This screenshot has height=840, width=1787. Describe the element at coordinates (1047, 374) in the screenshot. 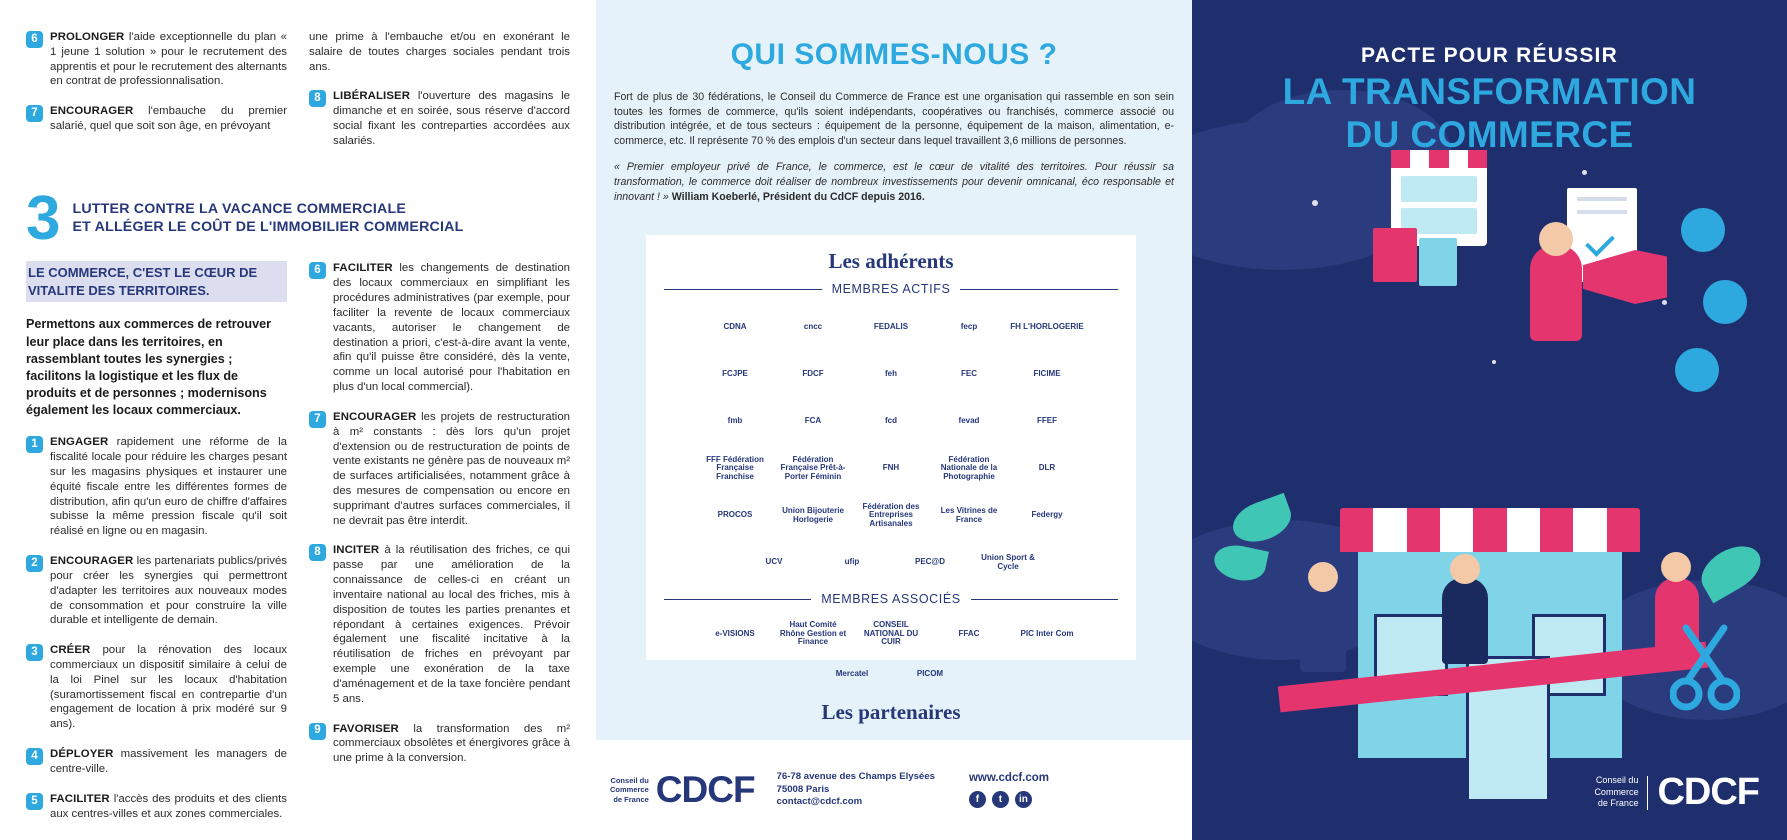

I see `member-logo-label: FICIME` at that location.